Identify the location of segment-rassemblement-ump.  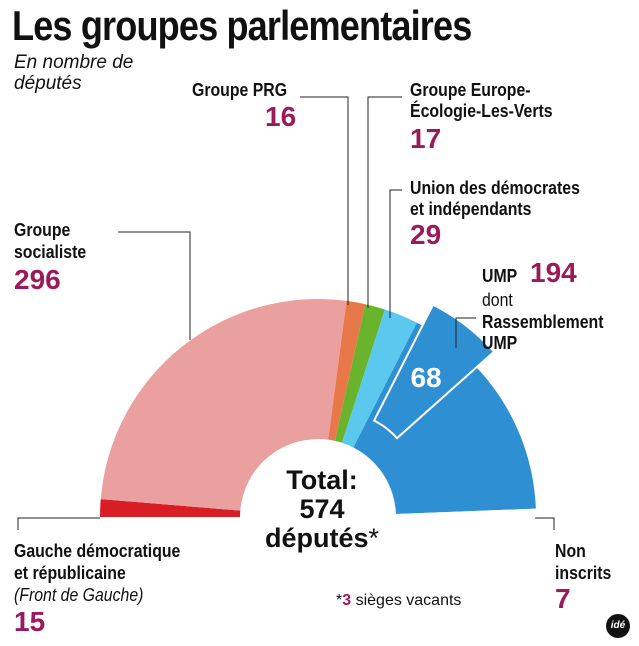
(434, 371).